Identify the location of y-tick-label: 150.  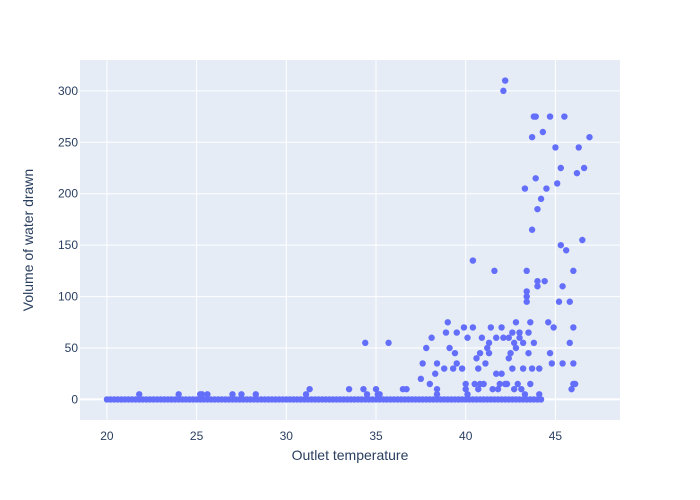
(68, 245).